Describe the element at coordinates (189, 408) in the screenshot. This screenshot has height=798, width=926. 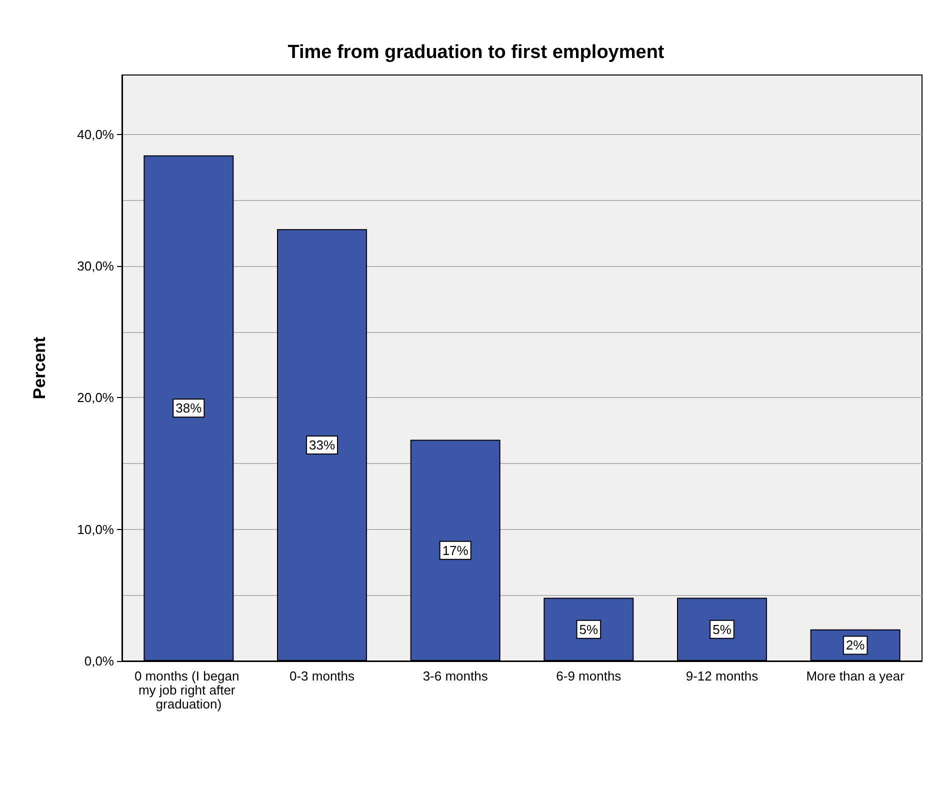
I see `data-label: 38%` at that location.